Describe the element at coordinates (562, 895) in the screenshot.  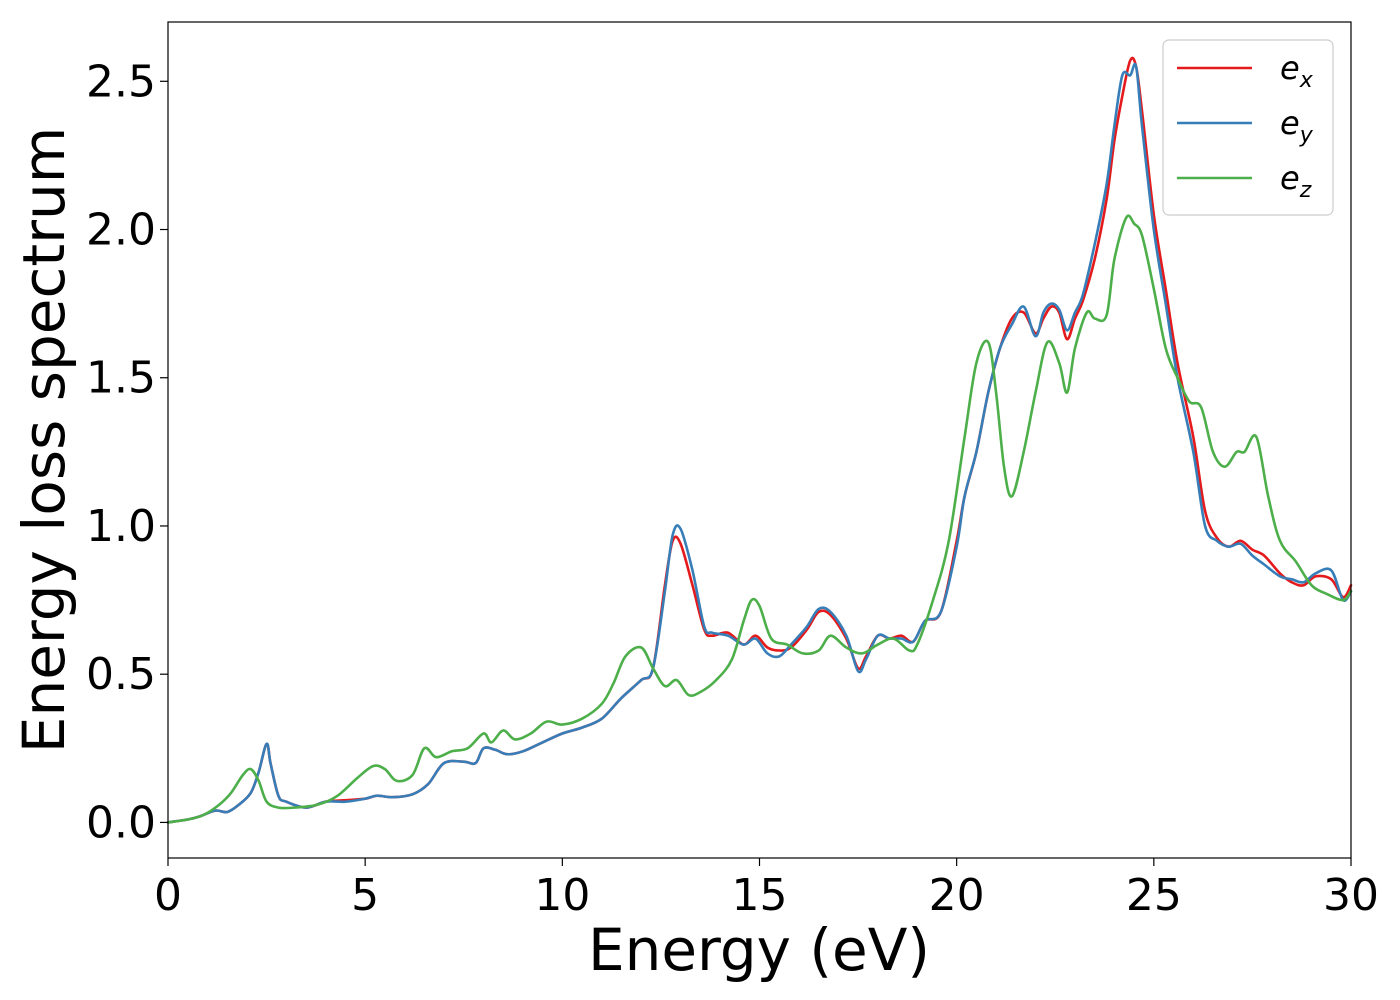
I see `x-tick-label: 10` at that location.